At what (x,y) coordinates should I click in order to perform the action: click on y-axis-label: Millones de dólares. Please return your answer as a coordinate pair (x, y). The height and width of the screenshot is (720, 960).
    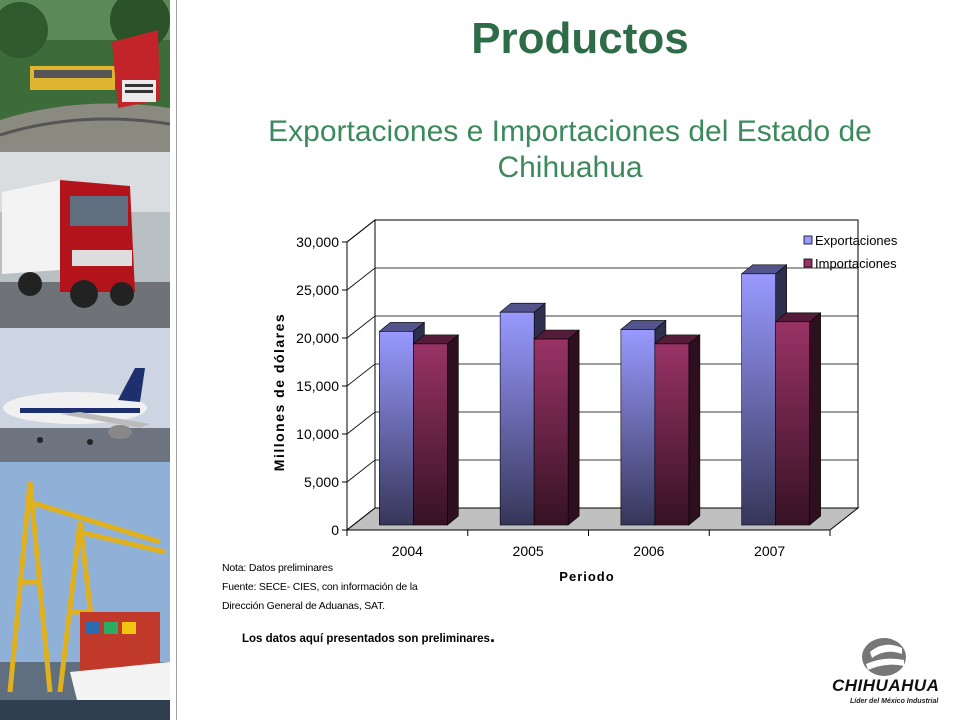
    Looking at the image, I should click on (279, 392).